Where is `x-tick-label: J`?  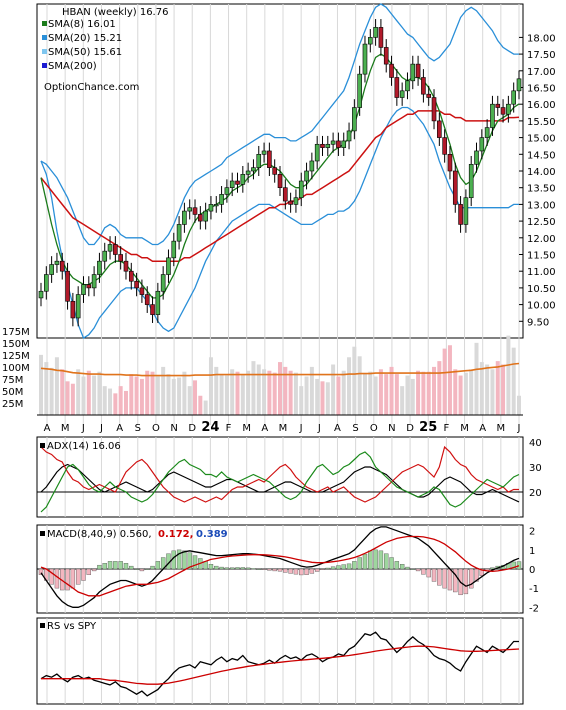 x-tick-label: J is located at coordinates (301, 428).